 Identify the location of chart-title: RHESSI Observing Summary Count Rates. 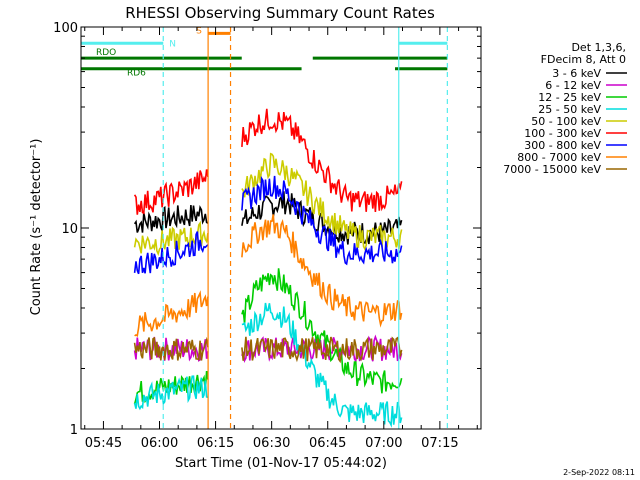
(280, 13).